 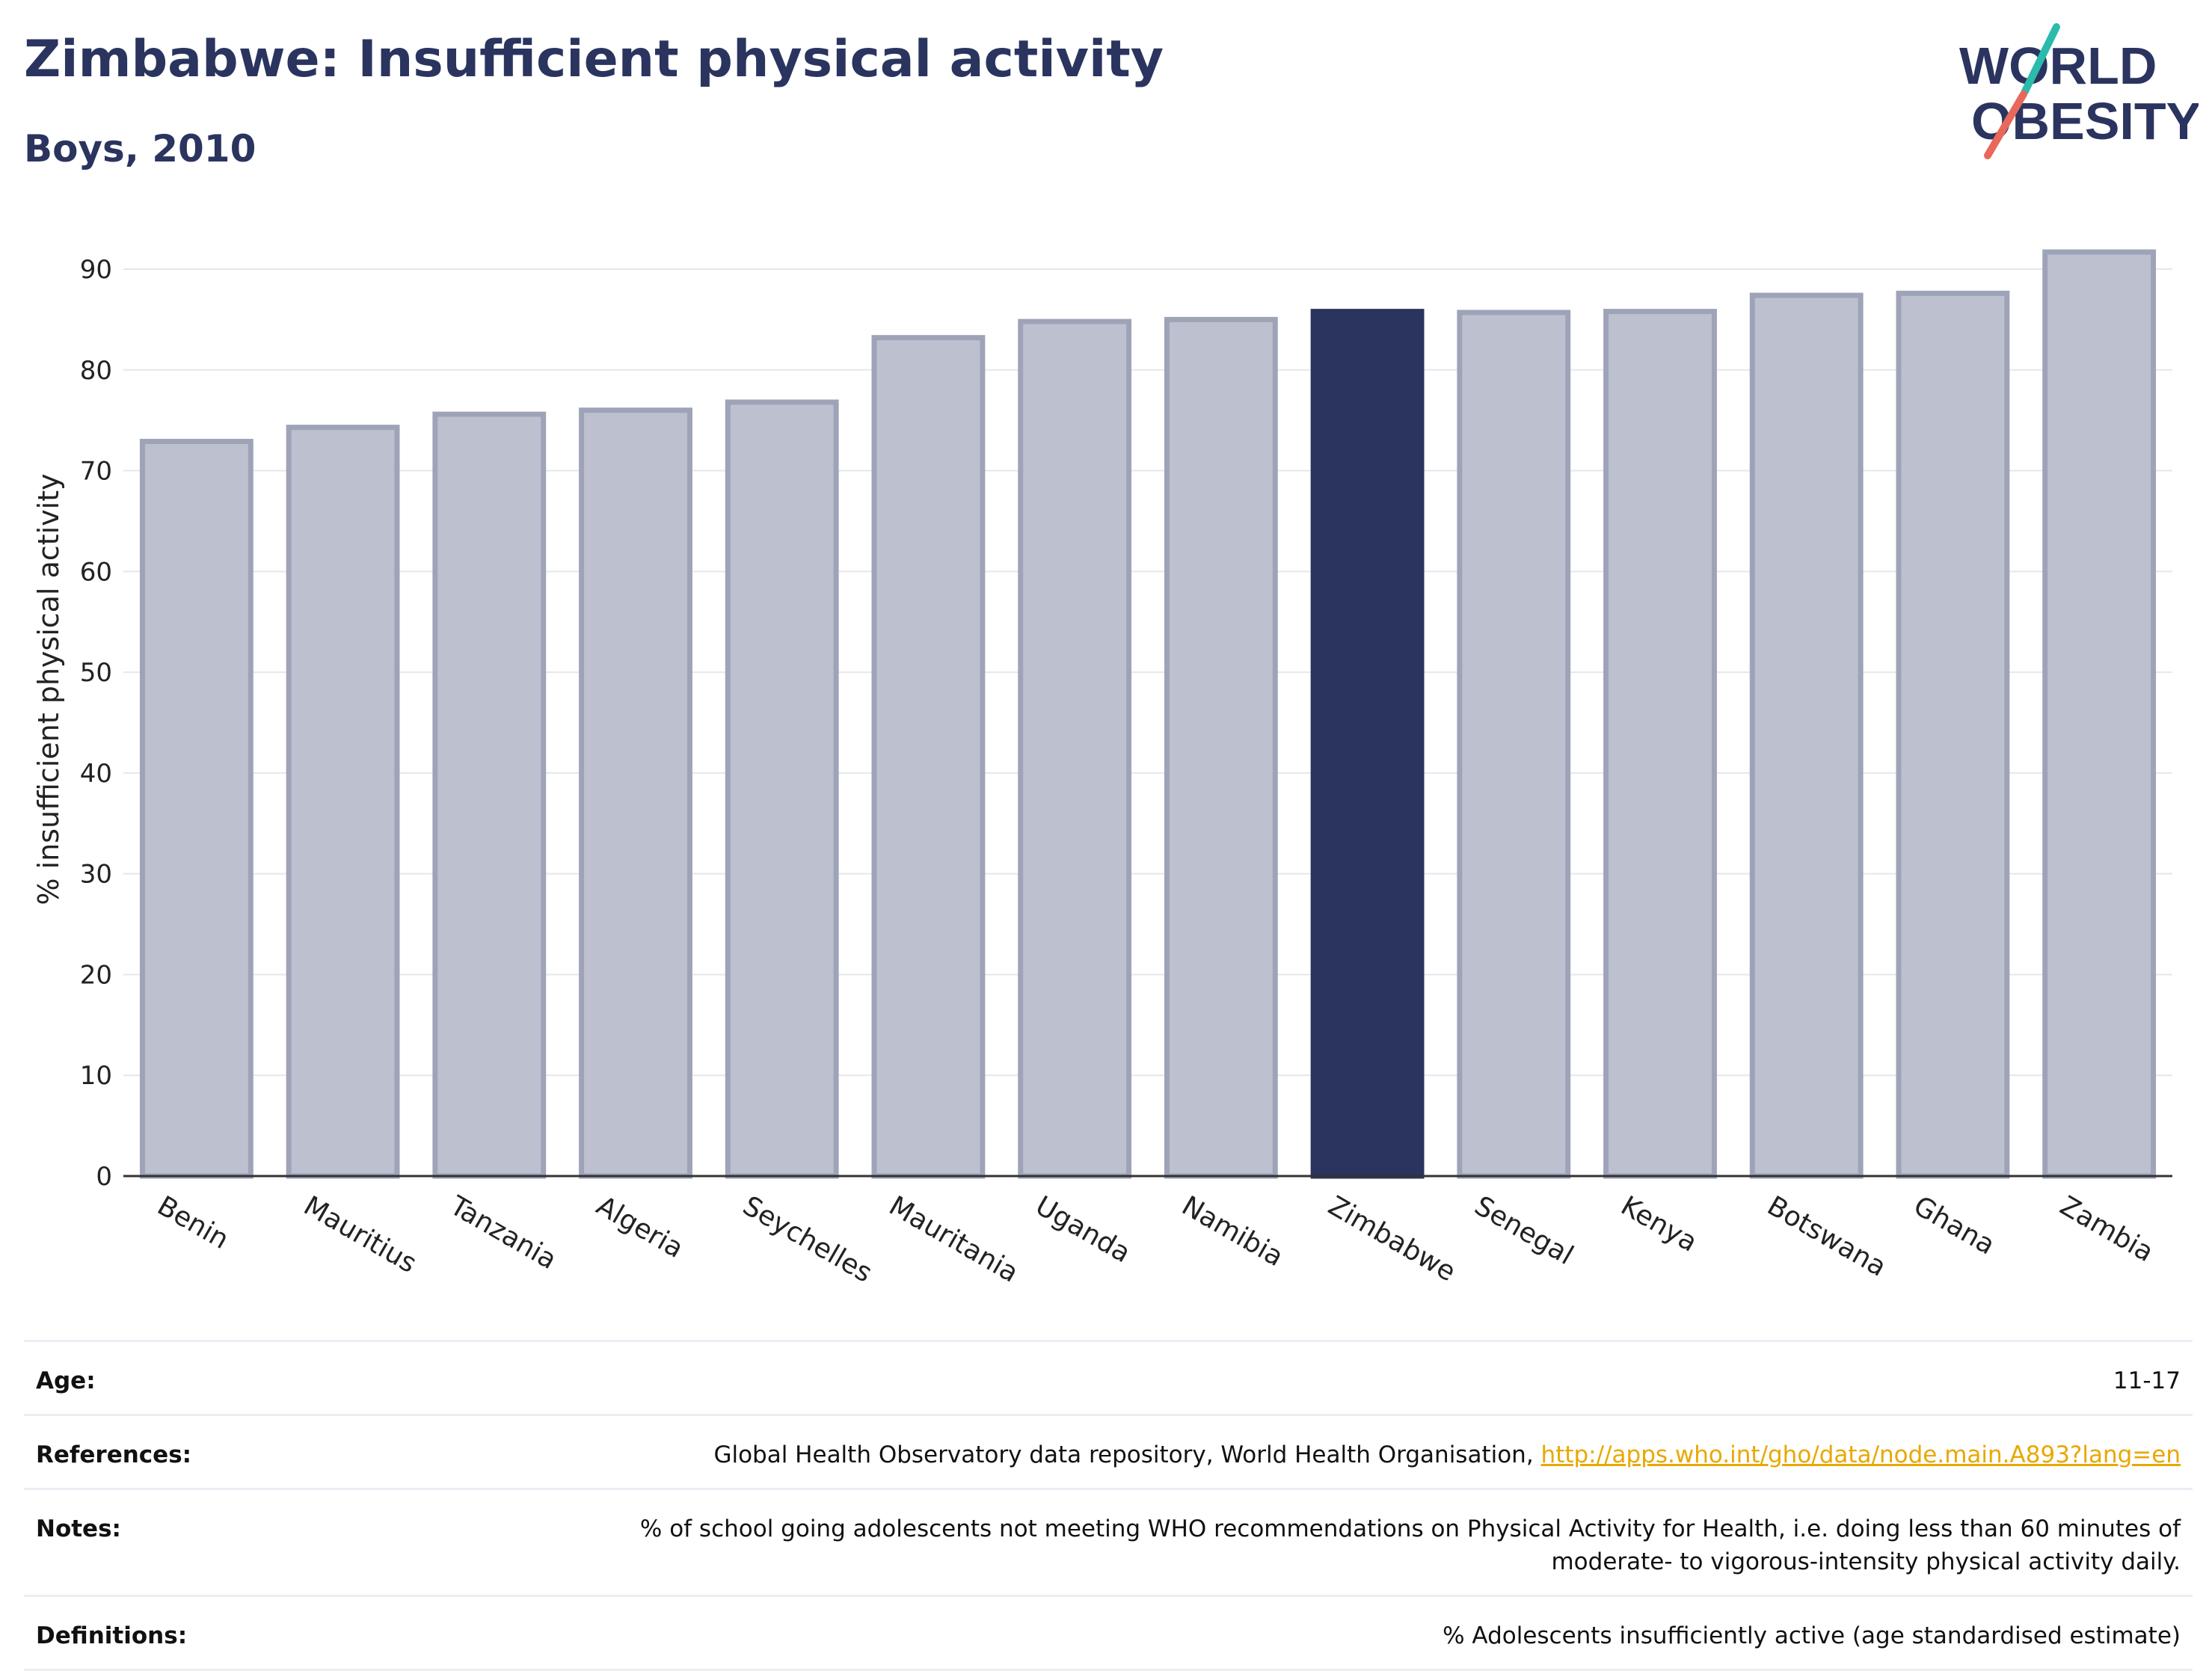 What do you see at coordinates (48, 689) in the screenshot?
I see `y-axis-title: % insufficient physical activity` at bounding box center [48, 689].